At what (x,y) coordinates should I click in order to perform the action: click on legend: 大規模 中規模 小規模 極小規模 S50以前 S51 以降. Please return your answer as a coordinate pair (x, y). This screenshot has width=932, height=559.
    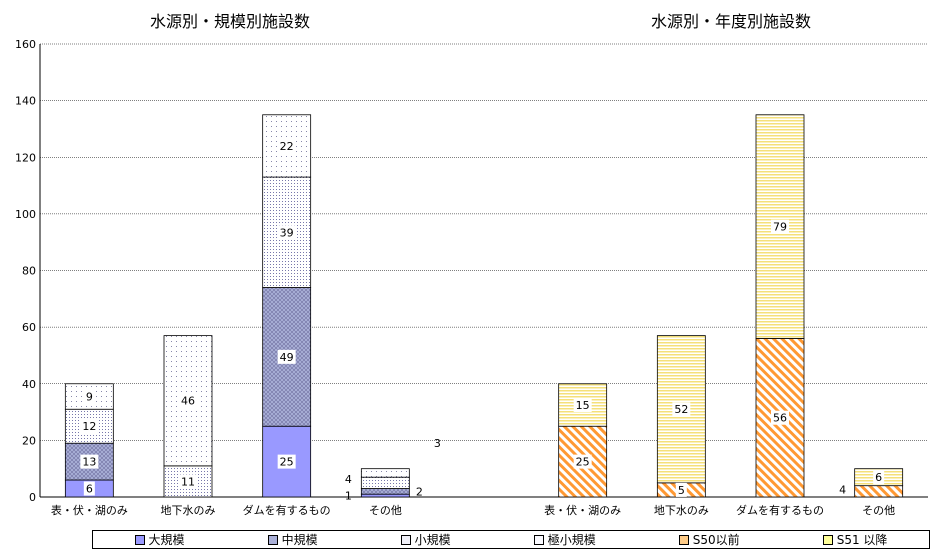
    Looking at the image, I should click on (511, 539).